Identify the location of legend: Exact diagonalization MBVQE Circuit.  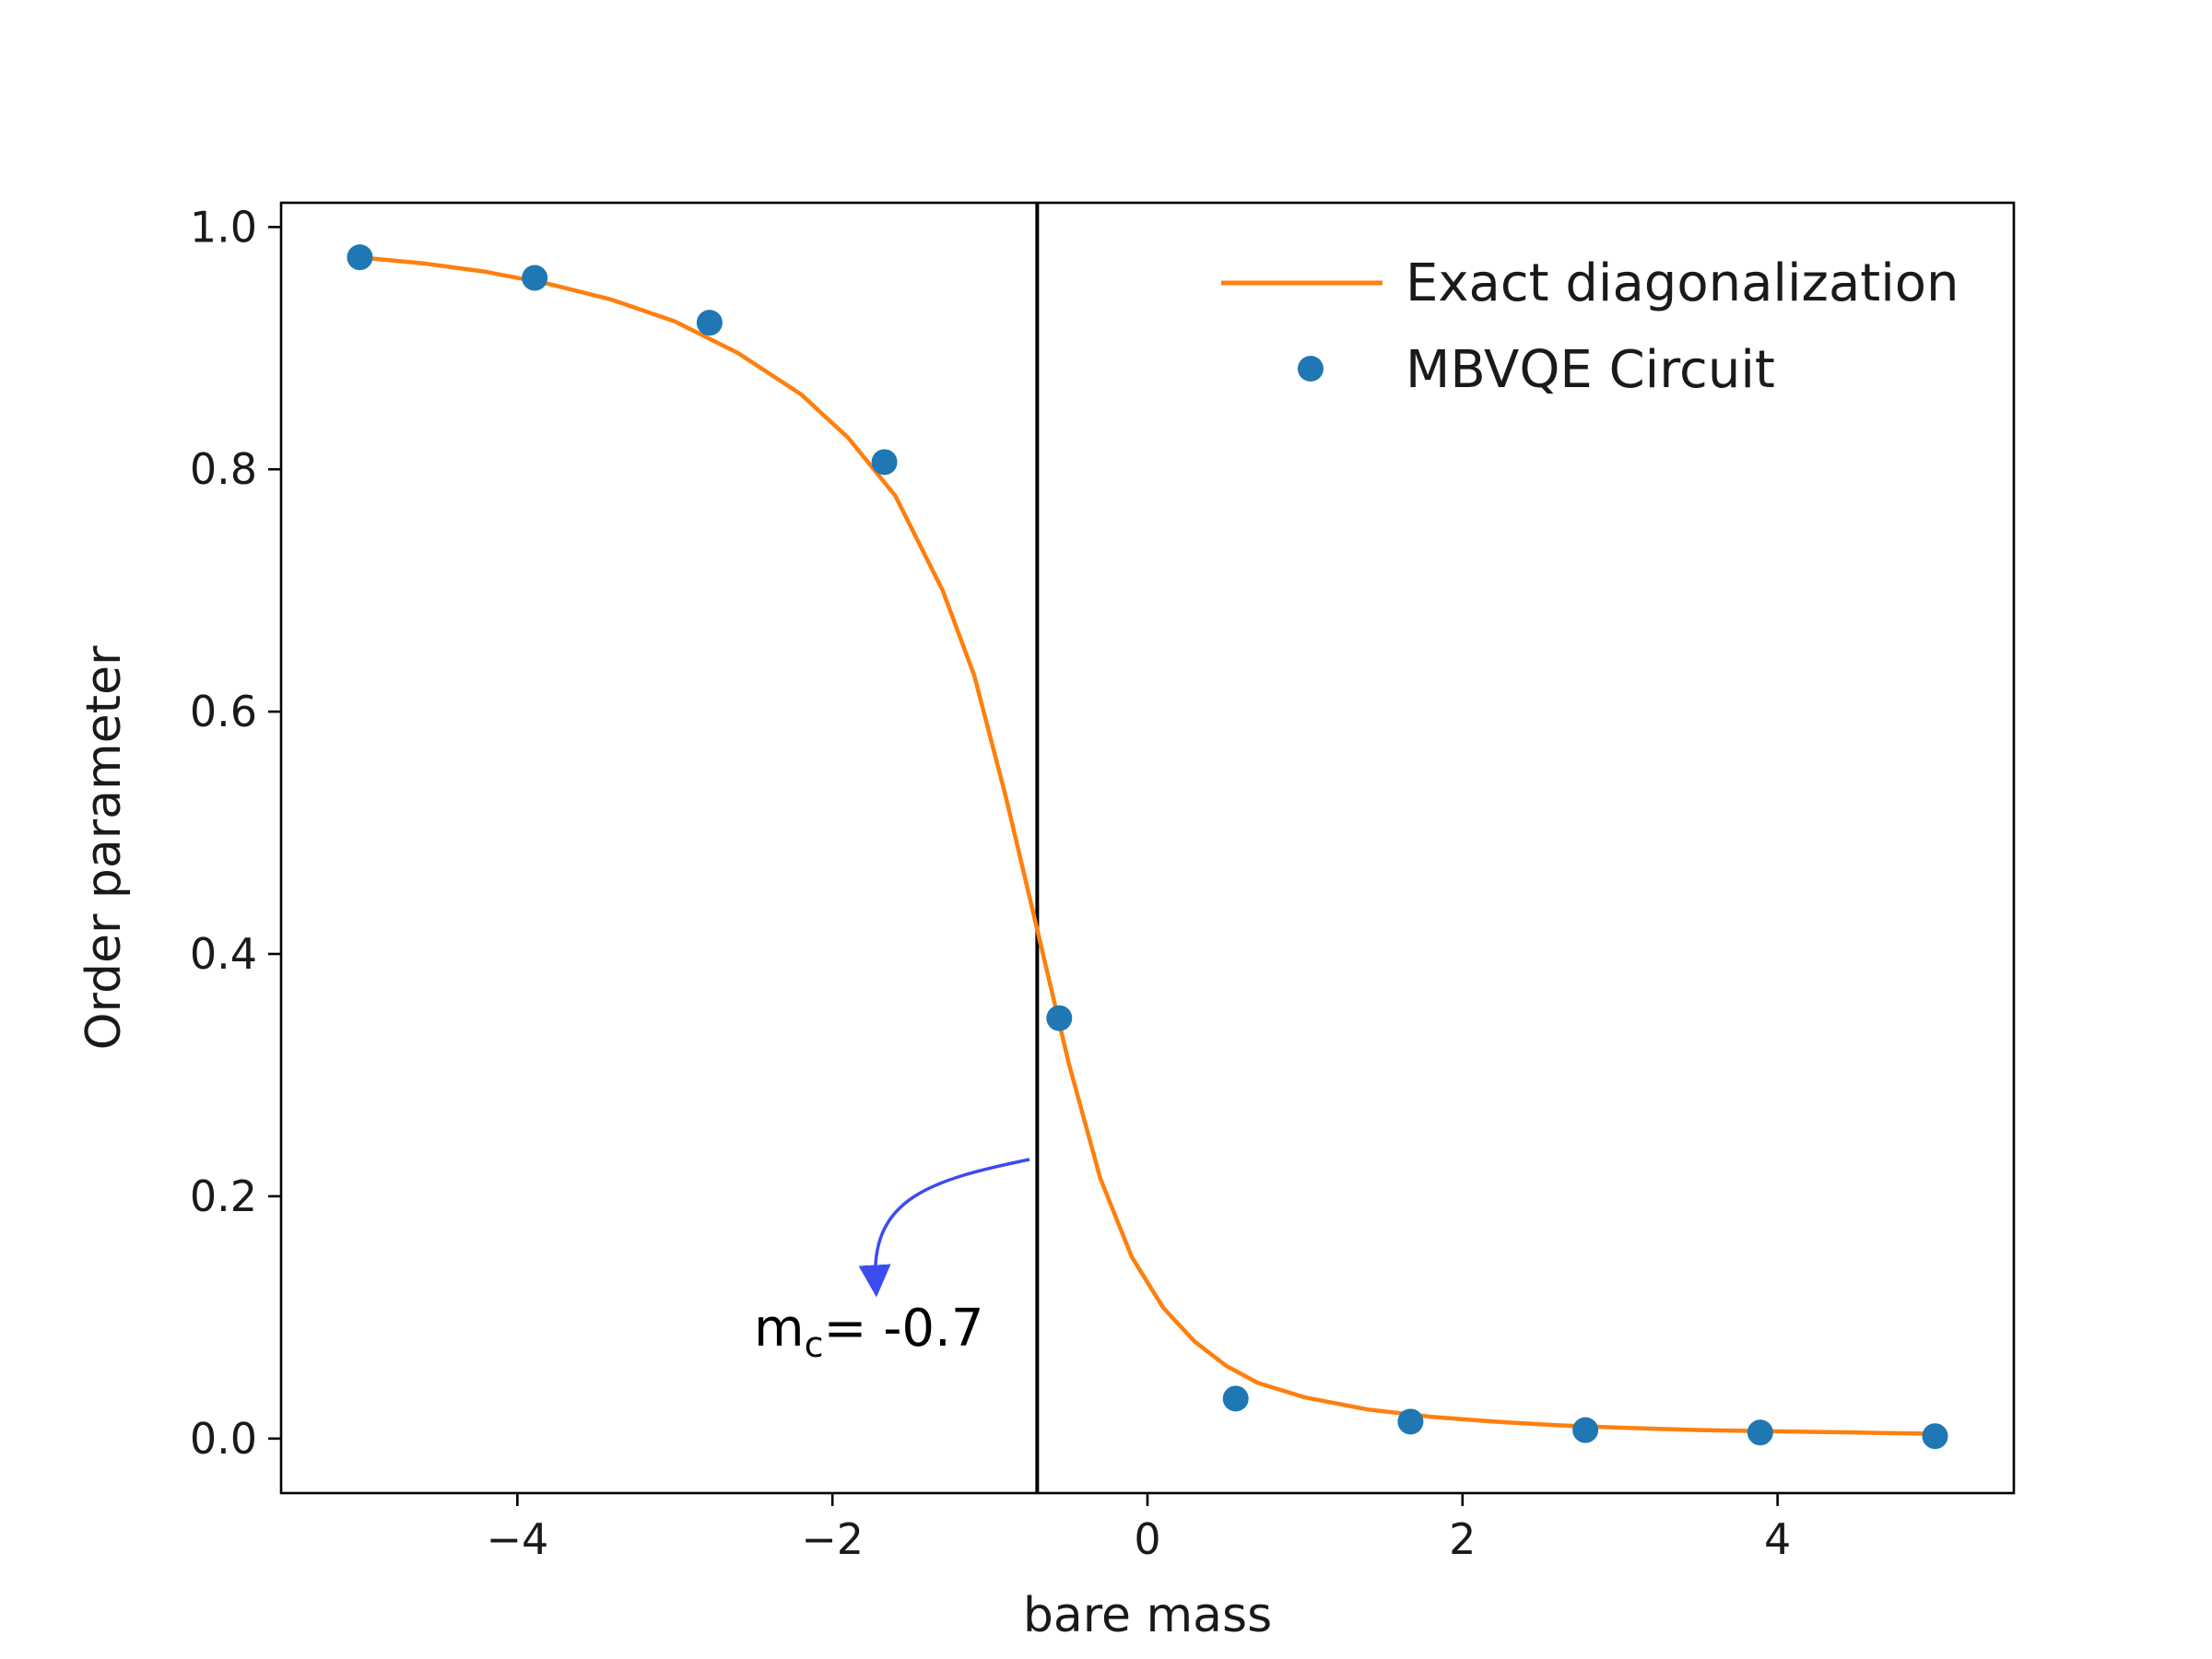
(1590, 326).